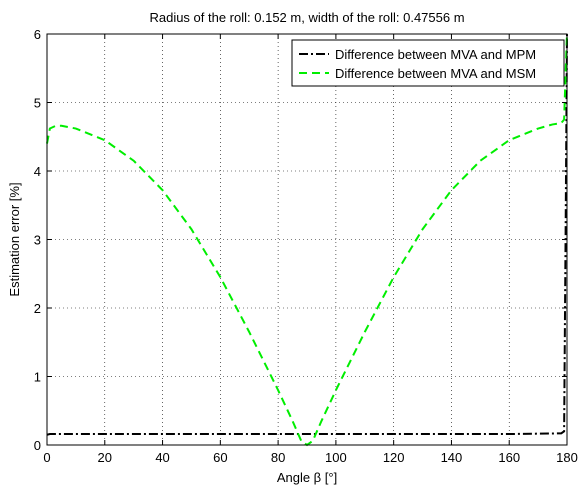  I want to click on y-tick-label: 3, so click(37, 240).